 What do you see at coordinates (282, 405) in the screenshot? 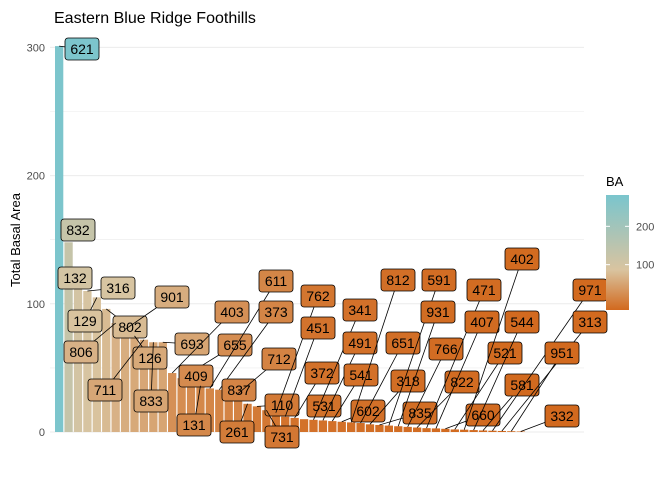
I see `bar-label-text: 110` at bounding box center [282, 405].